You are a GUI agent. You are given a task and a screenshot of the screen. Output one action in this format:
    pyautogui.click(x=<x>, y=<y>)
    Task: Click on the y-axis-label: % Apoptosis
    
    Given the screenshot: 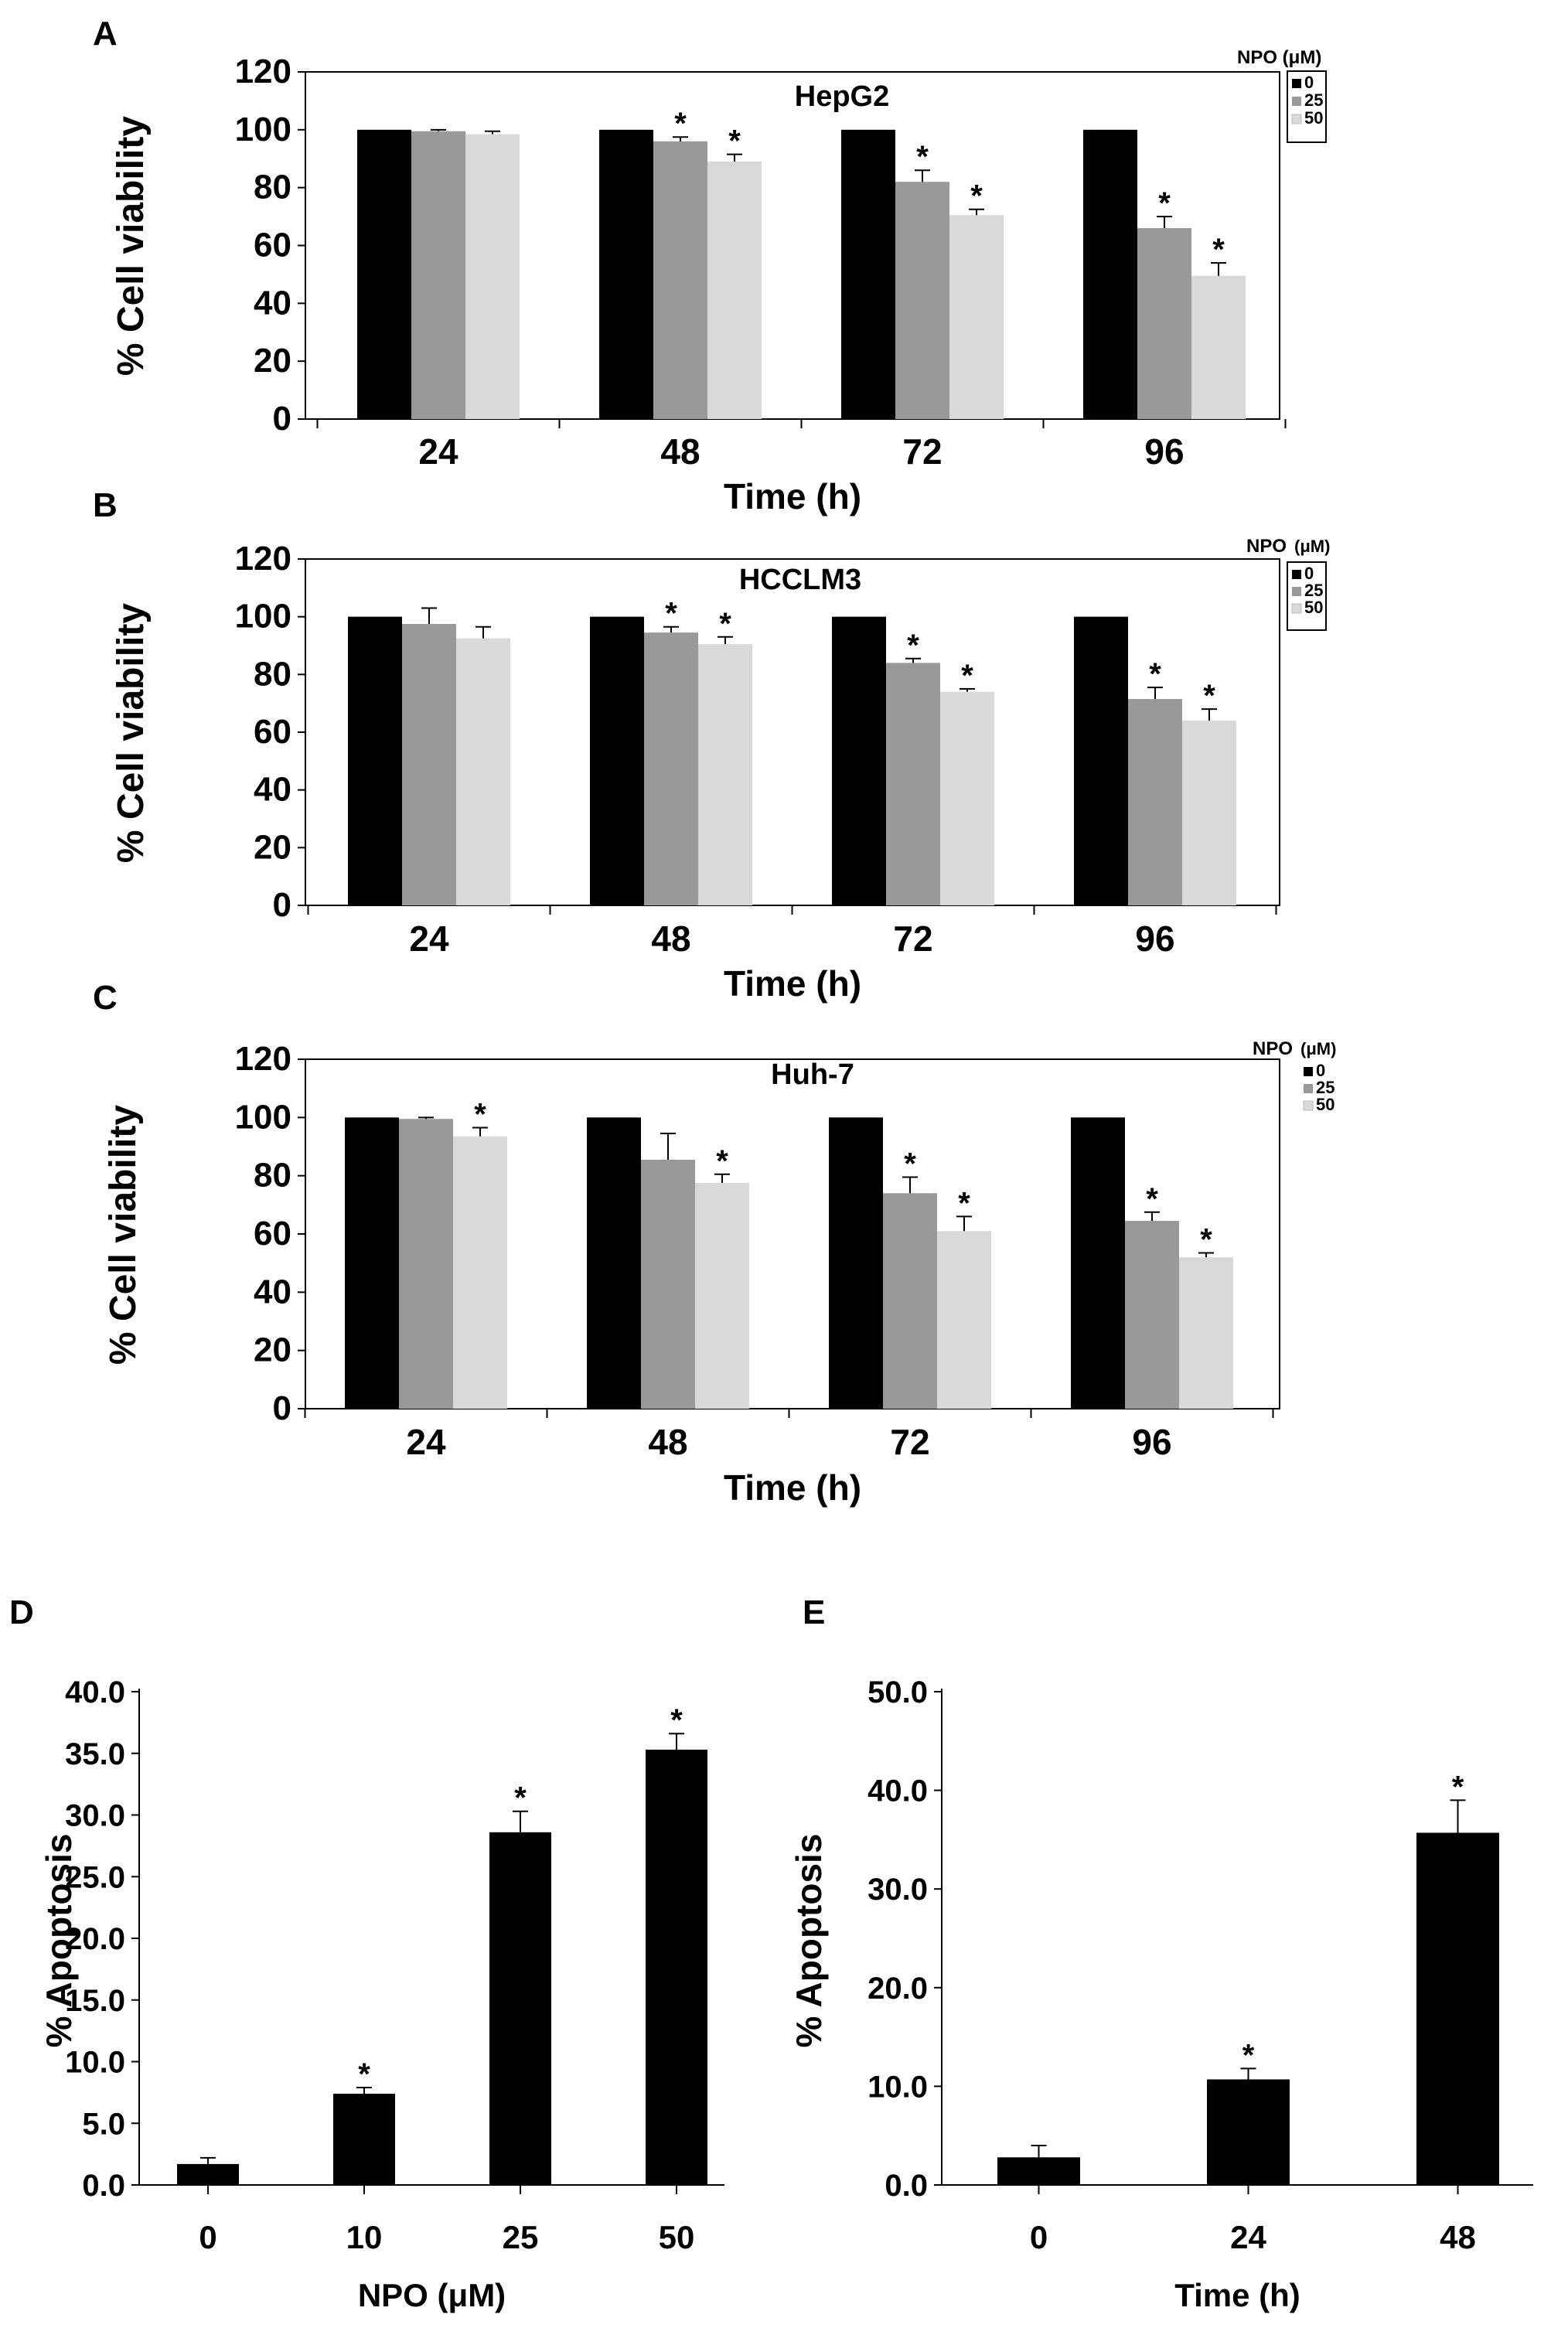 What is the action you would take?
    pyautogui.click(x=59, y=1941)
    